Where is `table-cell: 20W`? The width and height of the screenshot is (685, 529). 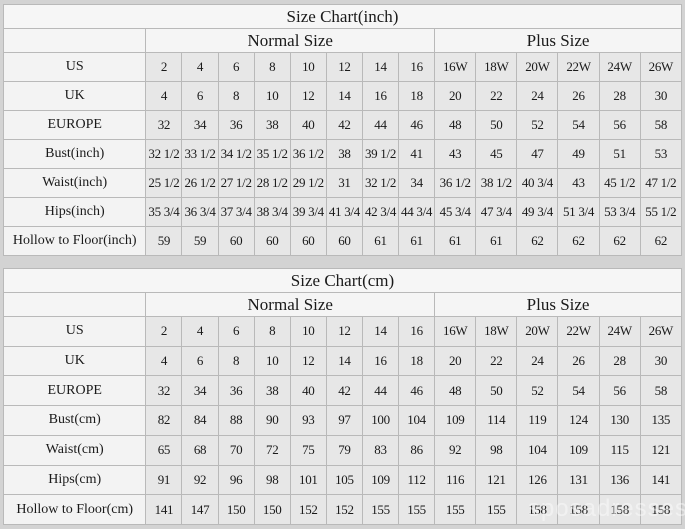
table-cell: 20W is located at coordinates (537, 67).